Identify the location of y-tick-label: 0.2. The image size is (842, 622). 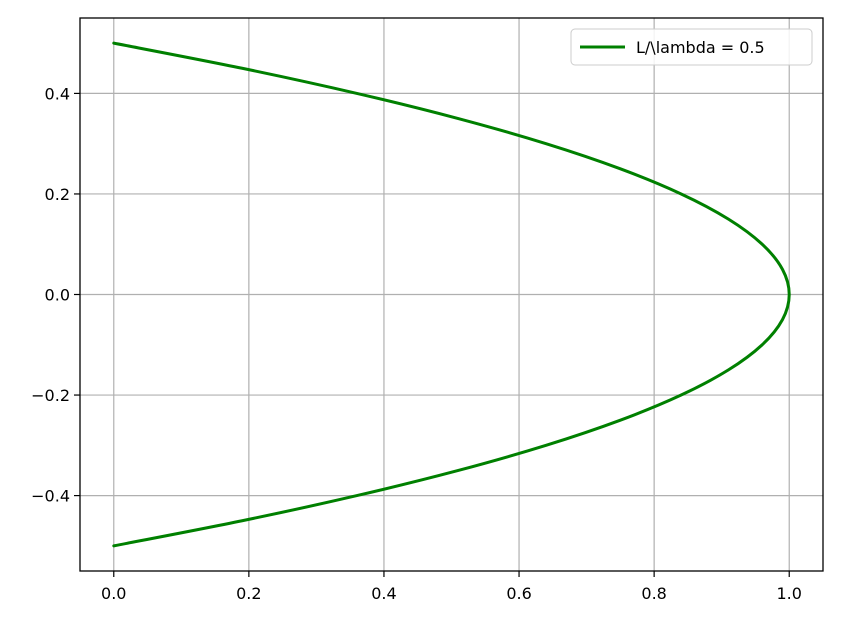
(57, 194).